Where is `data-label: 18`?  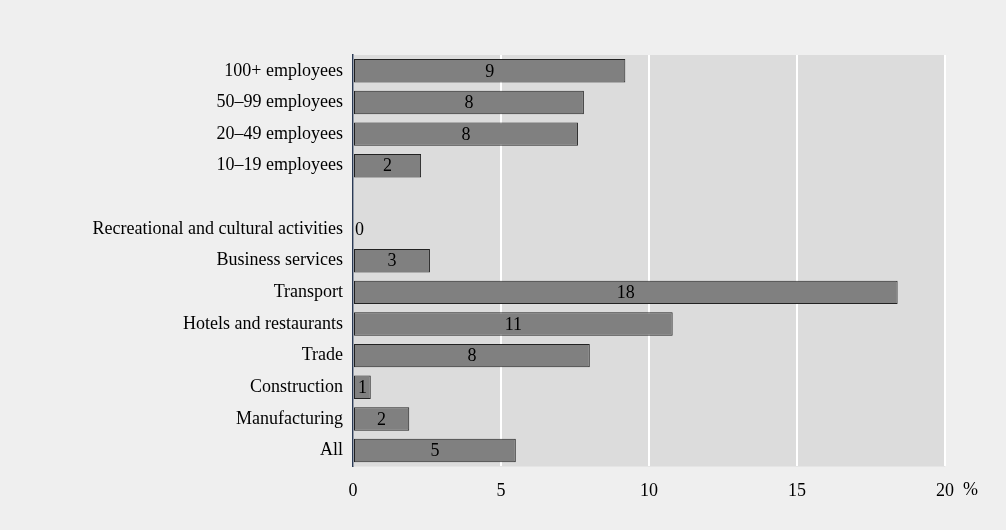 data-label: 18 is located at coordinates (625, 292).